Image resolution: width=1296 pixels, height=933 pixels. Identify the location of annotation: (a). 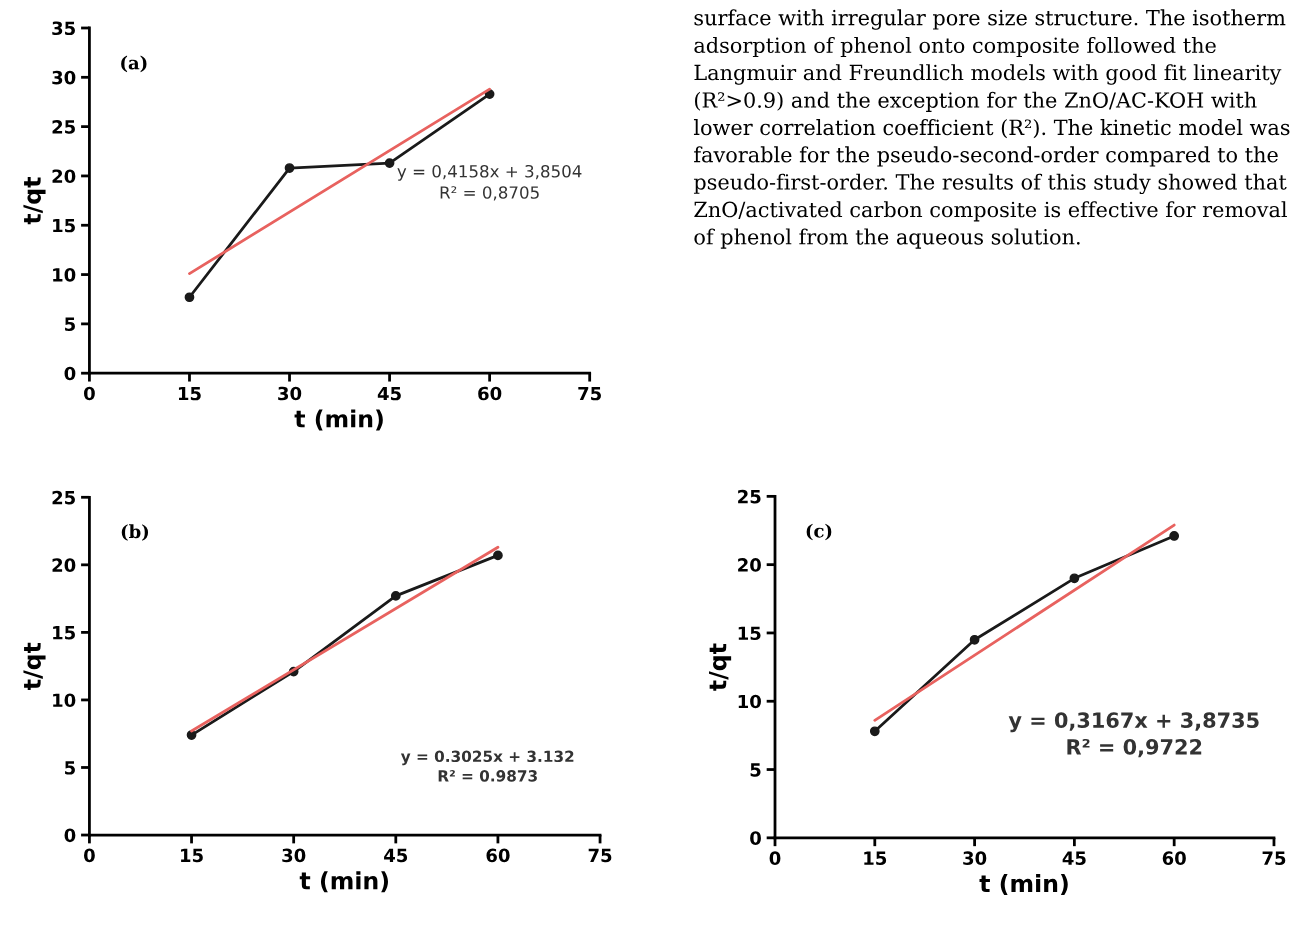
(134, 64).